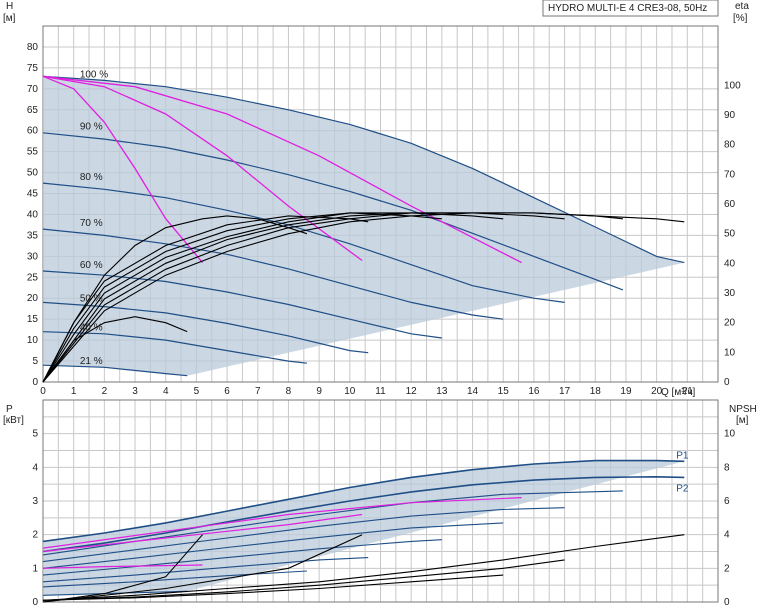 The height and width of the screenshot is (611, 774). Describe the element at coordinates (682, 488) in the screenshot. I see `power-series-label: P2` at that location.